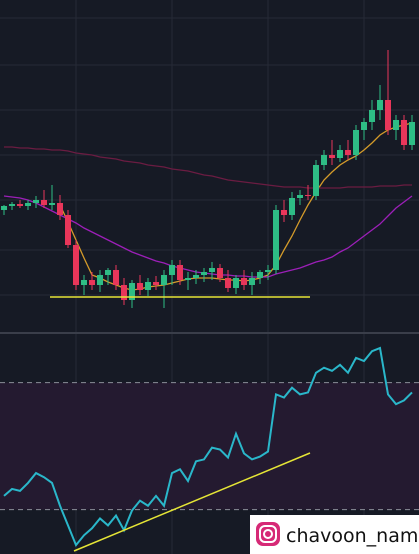  Describe the element at coordinates (352, 536) in the screenshot. I see `watermark-text: chavoon_nam` at that location.